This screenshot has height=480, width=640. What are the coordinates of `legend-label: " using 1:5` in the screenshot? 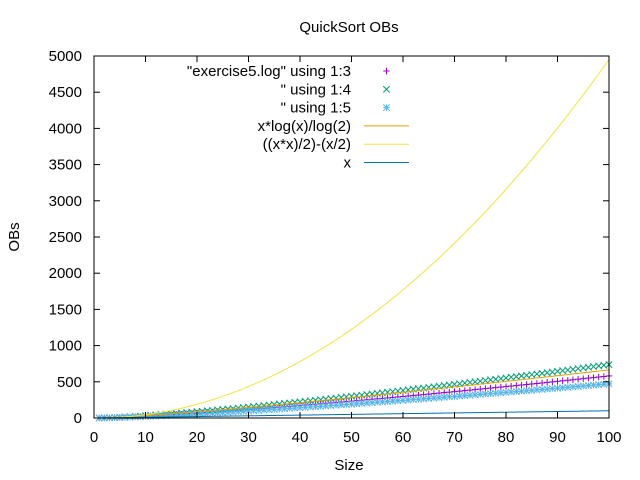 It's located at (316, 108).